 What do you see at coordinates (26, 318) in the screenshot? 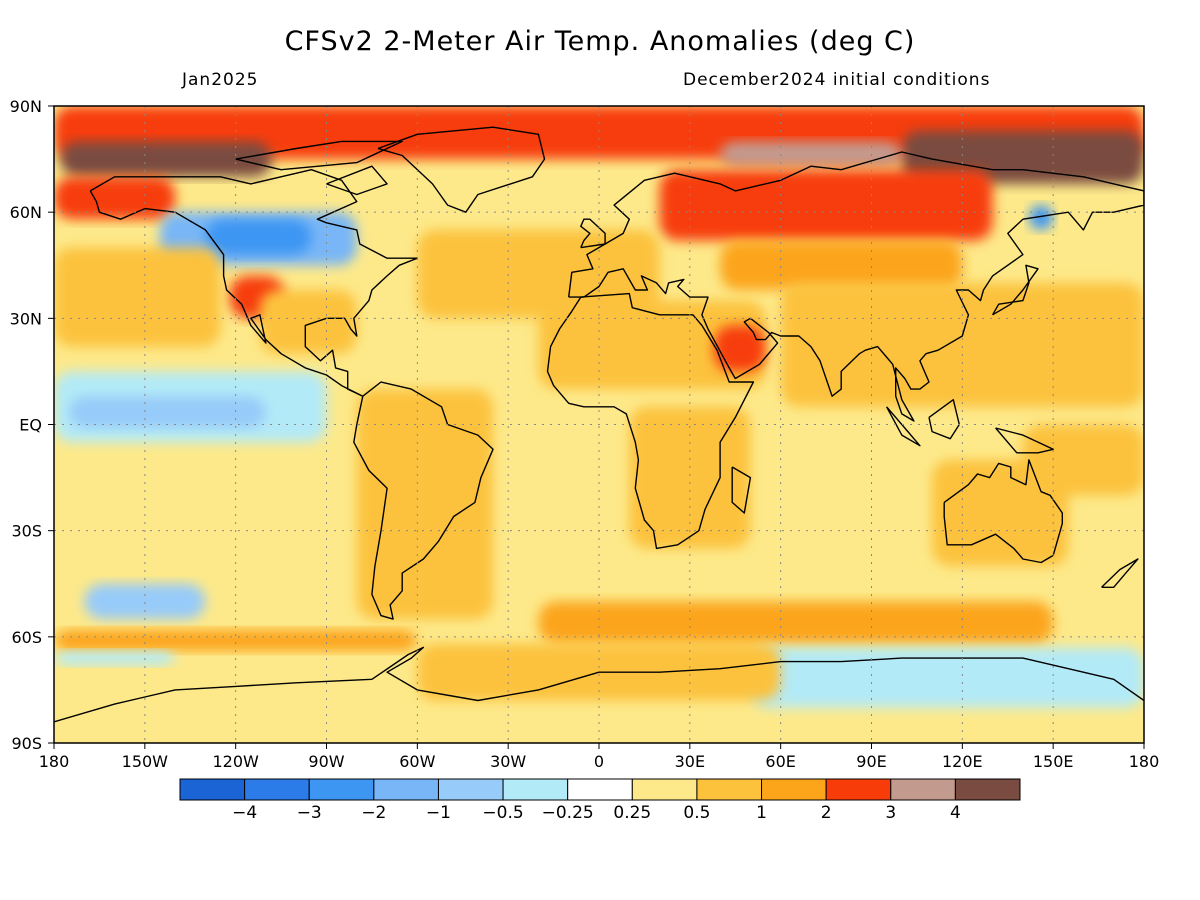
I see `latitude-label: 30N` at bounding box center [26, 318].